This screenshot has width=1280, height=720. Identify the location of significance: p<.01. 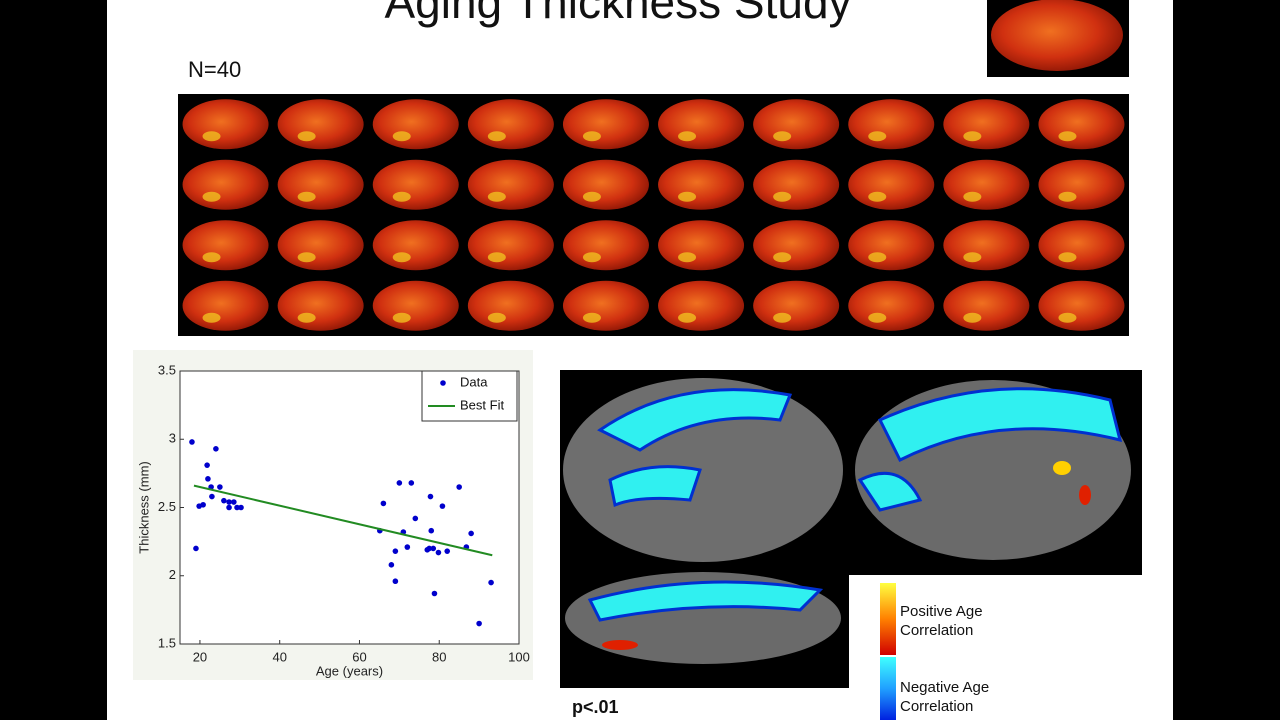
(595, 707).